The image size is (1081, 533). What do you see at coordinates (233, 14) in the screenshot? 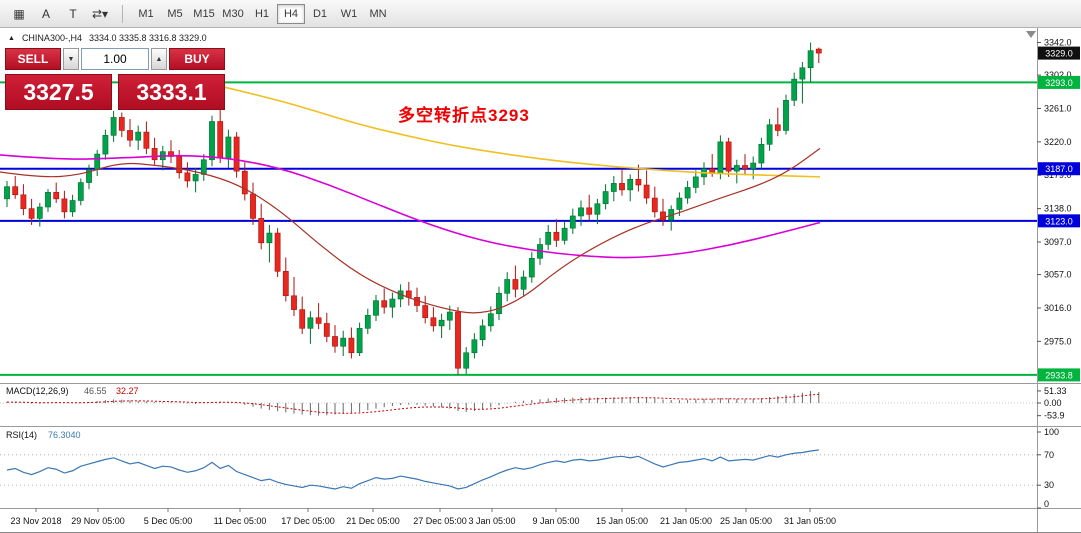
I see `timeframe-m30: M30` at bounding box center [233, 14].